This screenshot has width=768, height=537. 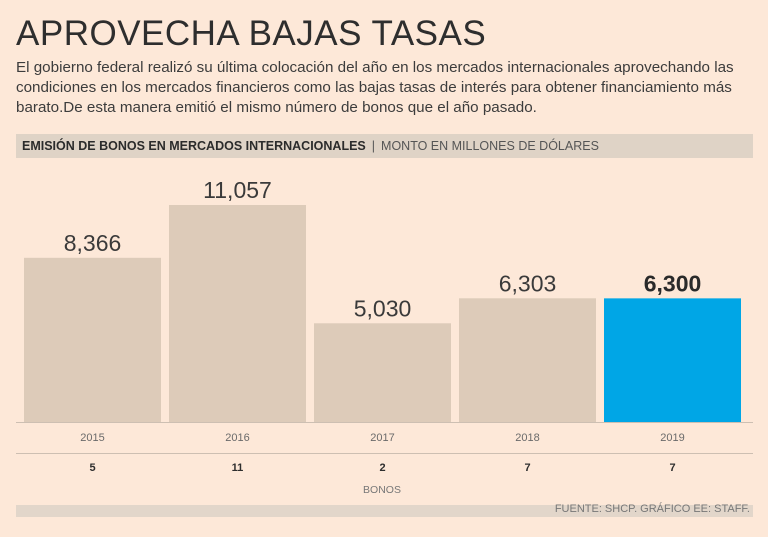 I want to click on x-tick-label-2018: 2018, so click(x=527, y=438).